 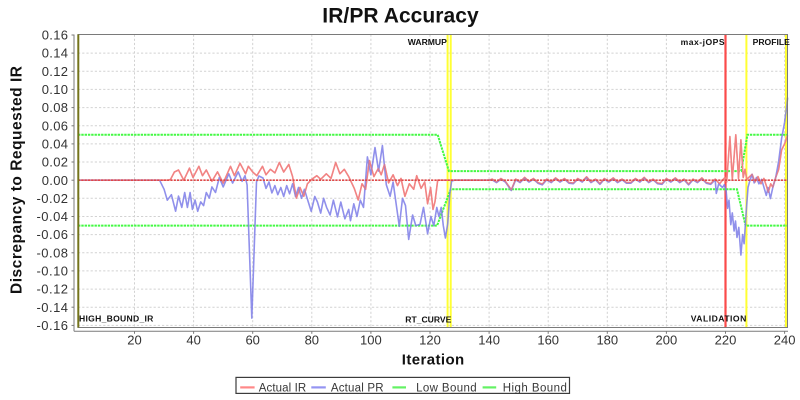 What do you see at coordinates (55, 71) in the screenshot?
I see `svg-text: 0.12` at bounding box center [55, 71].